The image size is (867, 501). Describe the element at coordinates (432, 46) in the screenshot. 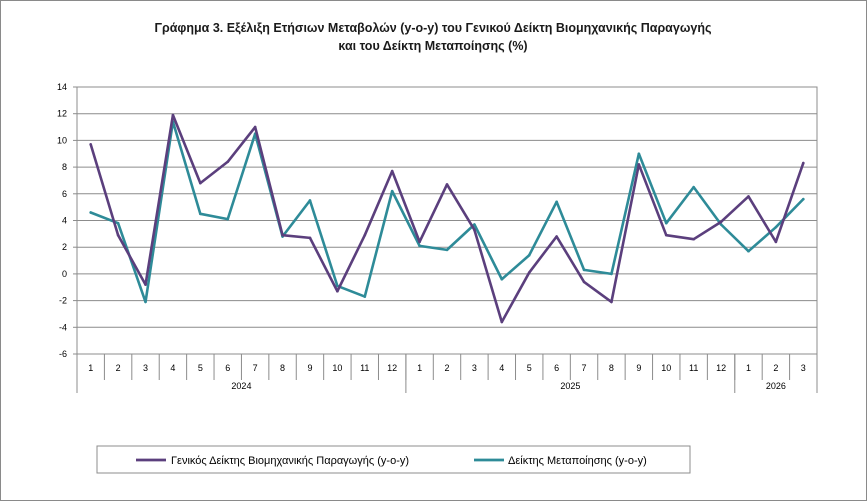

I see `chart-title-line-2: και του Δείκτη Μεταποίησης (%)` at that location.